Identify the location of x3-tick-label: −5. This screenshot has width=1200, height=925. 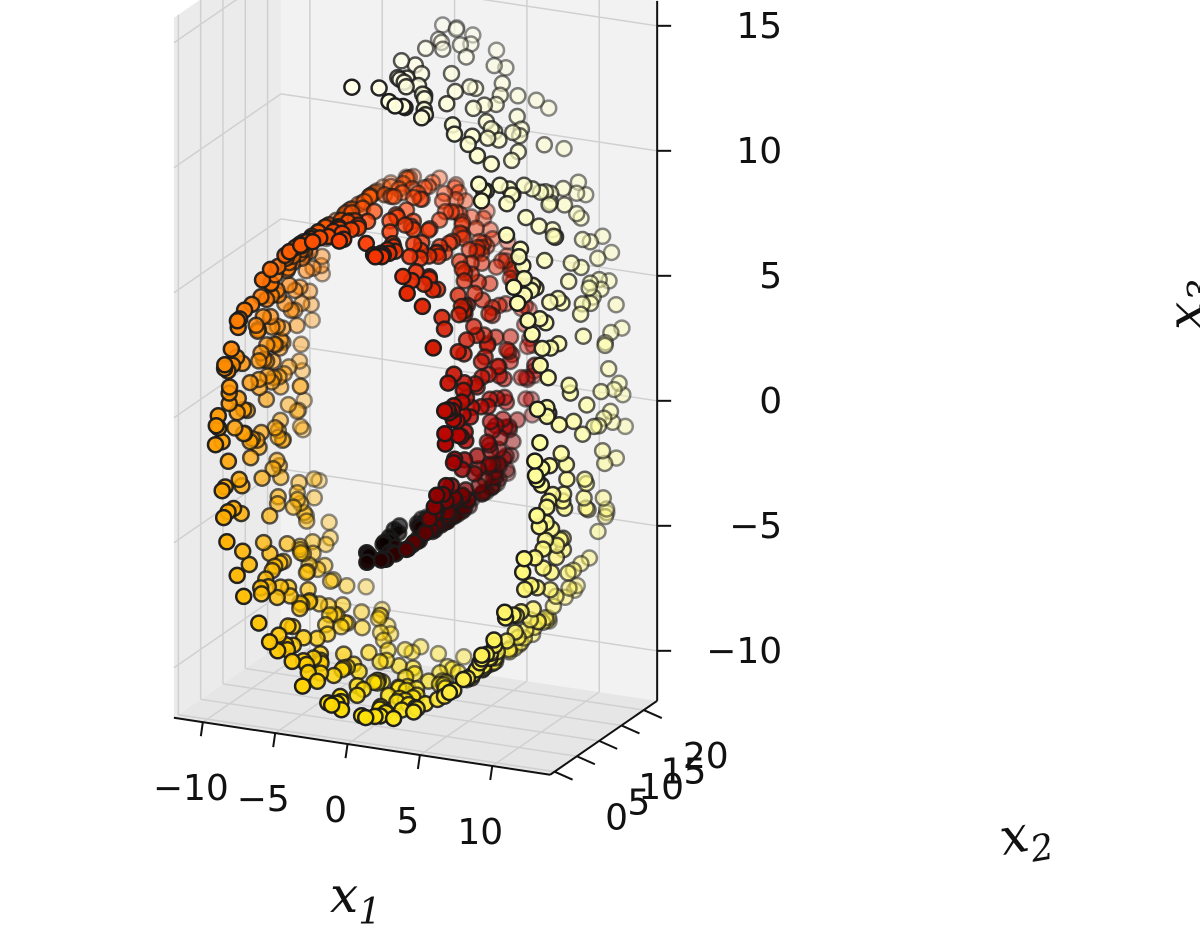
(755, 526).